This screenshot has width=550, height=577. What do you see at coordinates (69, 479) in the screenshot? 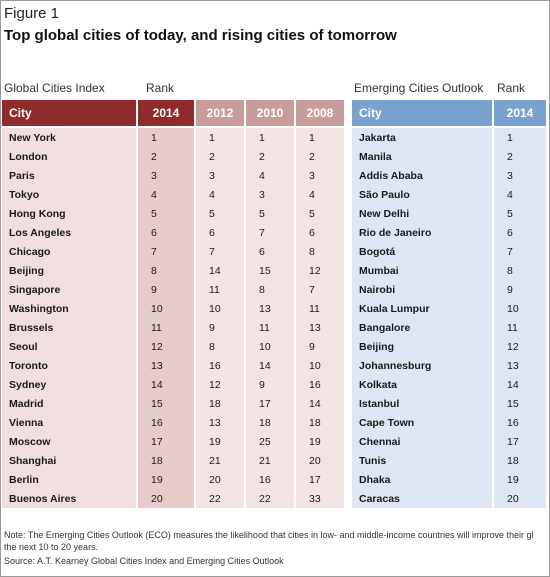
I see `gci-city-cell: Berlin` at bounding box center [69, 479].